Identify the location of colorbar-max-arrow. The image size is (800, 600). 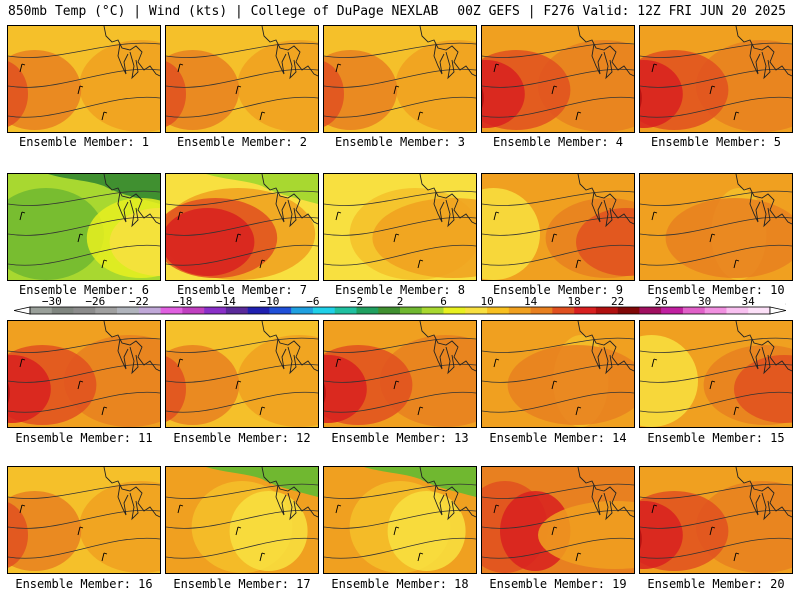
(777, 310).